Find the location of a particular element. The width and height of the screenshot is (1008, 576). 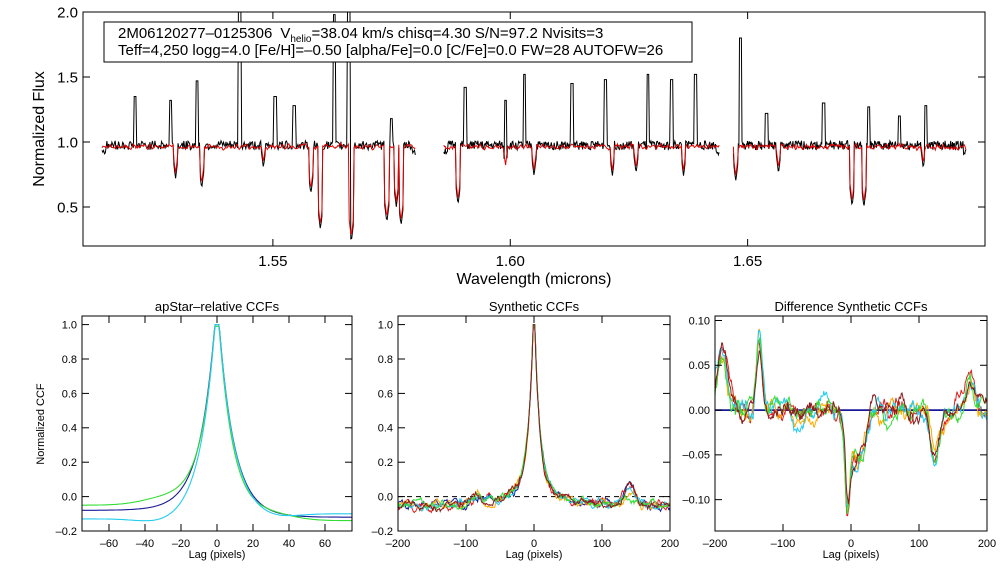

difference-ccf-series-group is located at coordinates (851, 422).